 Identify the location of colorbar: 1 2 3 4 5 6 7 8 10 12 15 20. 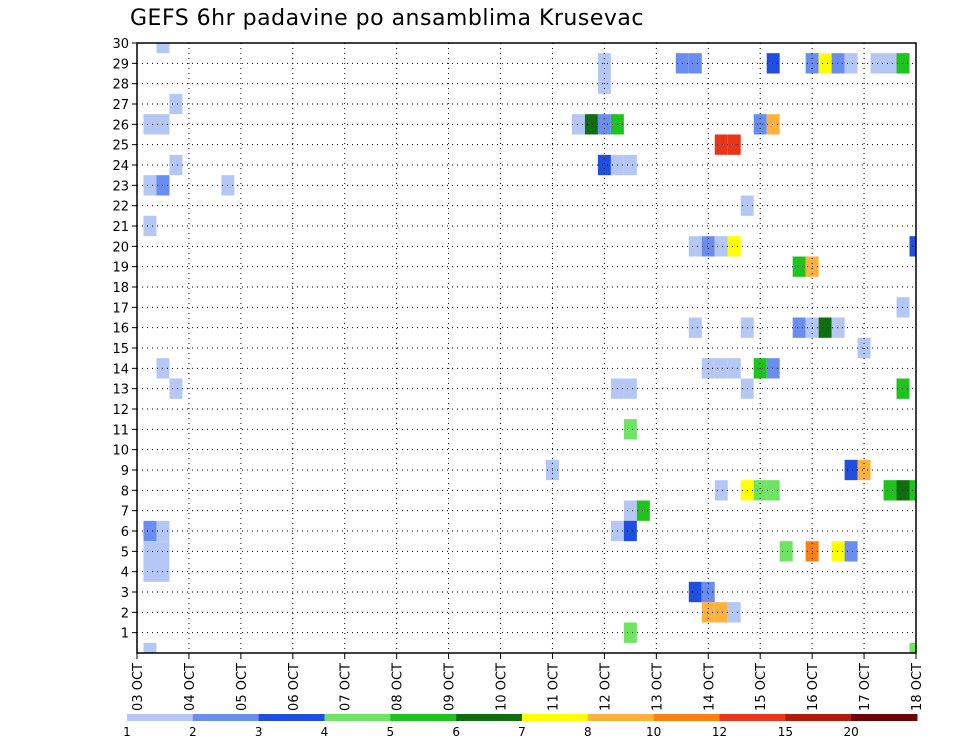
(520, 726).